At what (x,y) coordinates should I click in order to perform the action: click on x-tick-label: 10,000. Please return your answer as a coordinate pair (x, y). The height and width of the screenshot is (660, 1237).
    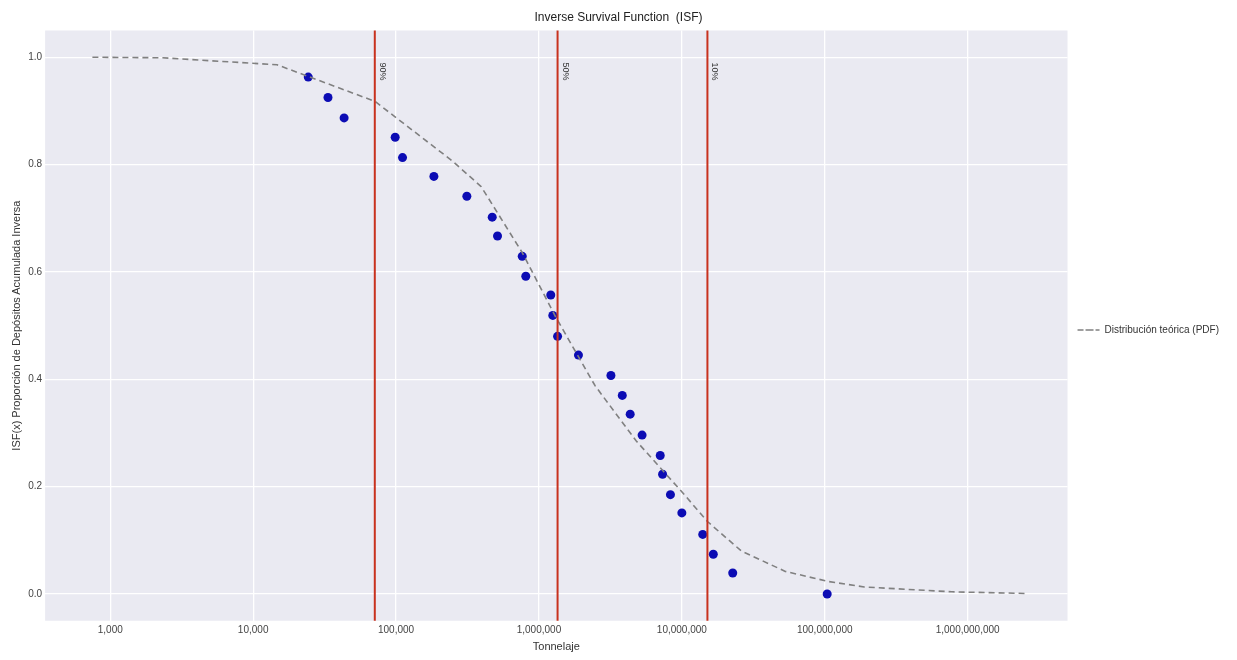
    Looking at the image, I should click on (253, 629).